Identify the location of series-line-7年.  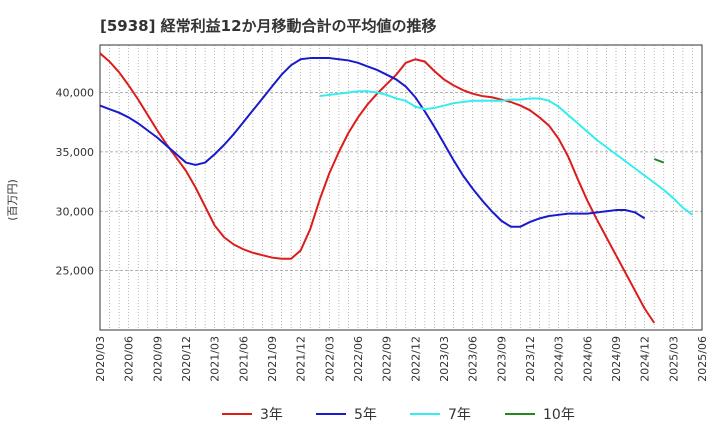
(506, 153).